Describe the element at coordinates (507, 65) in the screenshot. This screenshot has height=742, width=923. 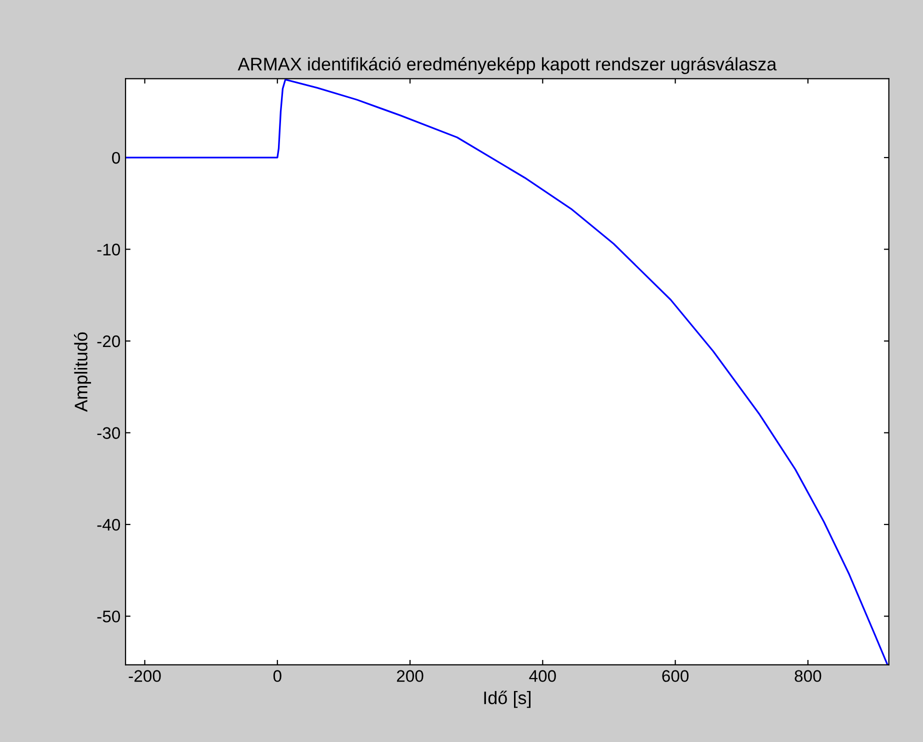
I see `chart-title: ARMAX identifikáció eredményeképp kapott rendszer ugrásválasza` at that location.